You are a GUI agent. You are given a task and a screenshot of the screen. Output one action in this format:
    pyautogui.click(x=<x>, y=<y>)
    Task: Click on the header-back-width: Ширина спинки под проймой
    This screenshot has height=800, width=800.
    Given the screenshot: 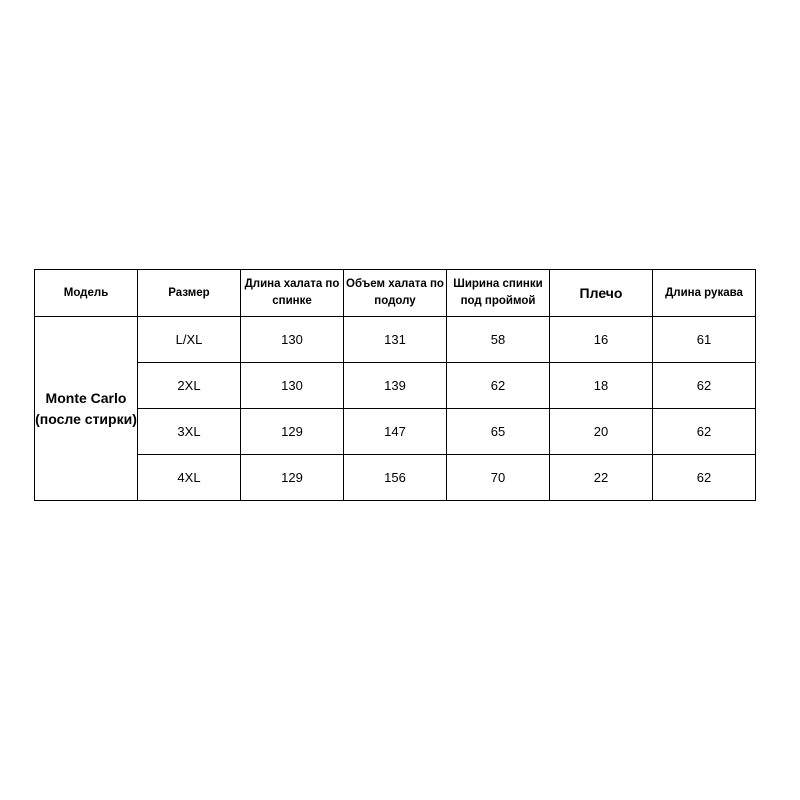 What is the action you would take?
    pyautogui.click(x=498, y=293)
    